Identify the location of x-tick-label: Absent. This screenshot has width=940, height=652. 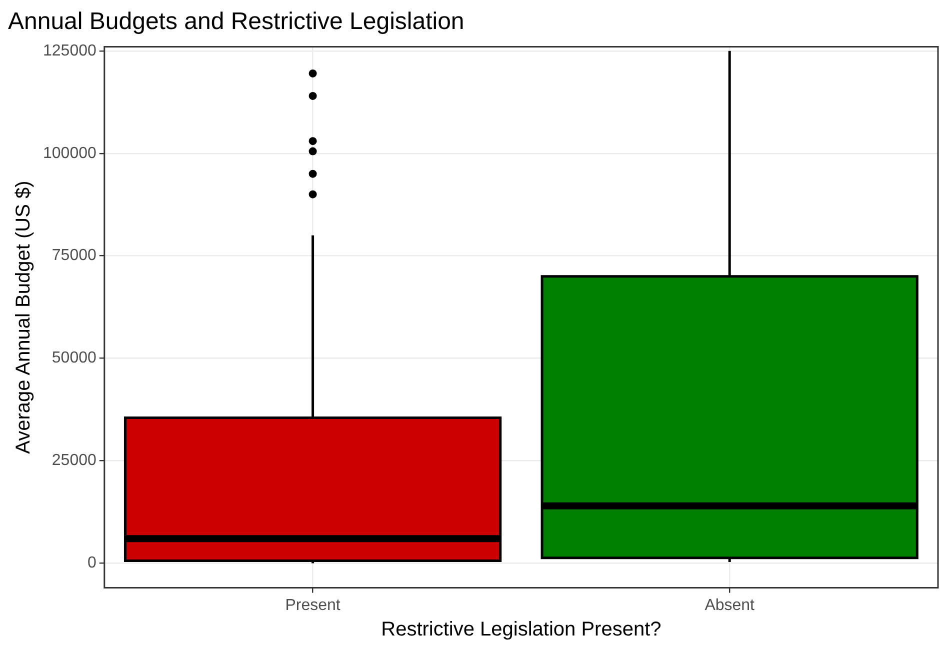
(730, 605).